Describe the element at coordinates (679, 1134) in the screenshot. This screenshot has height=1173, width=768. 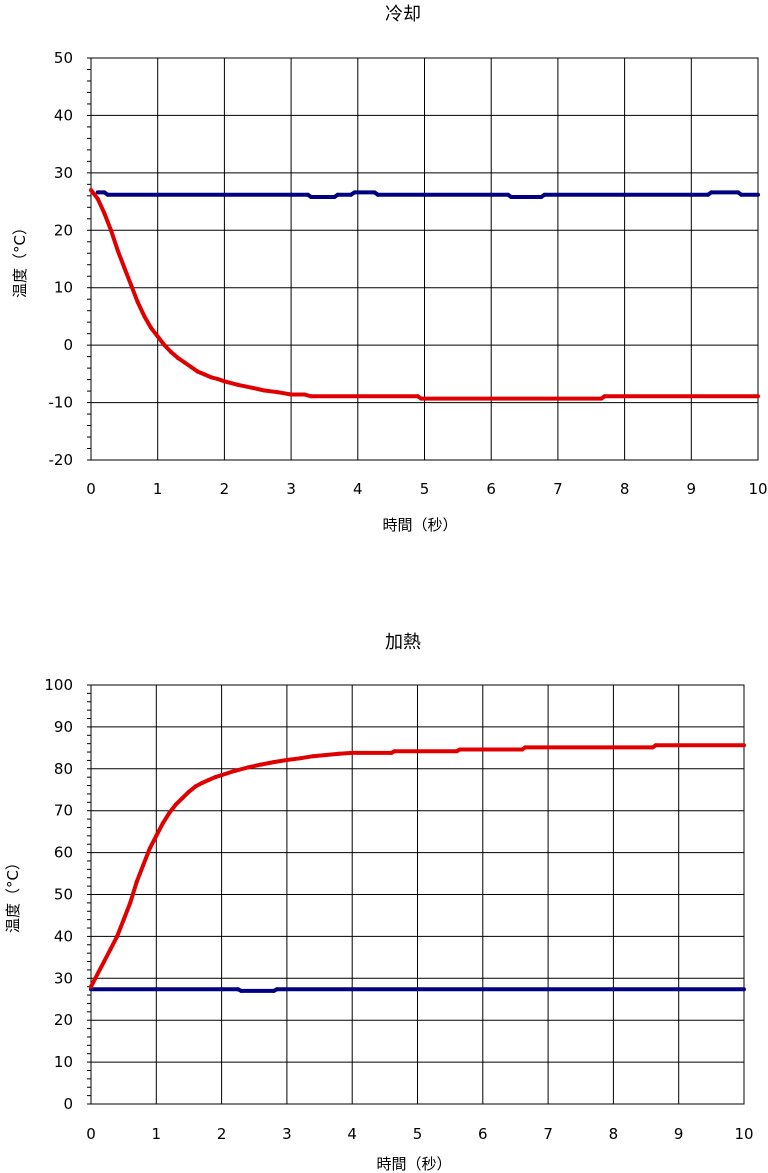
I see `heating-x-tick-label: 9` at that location.